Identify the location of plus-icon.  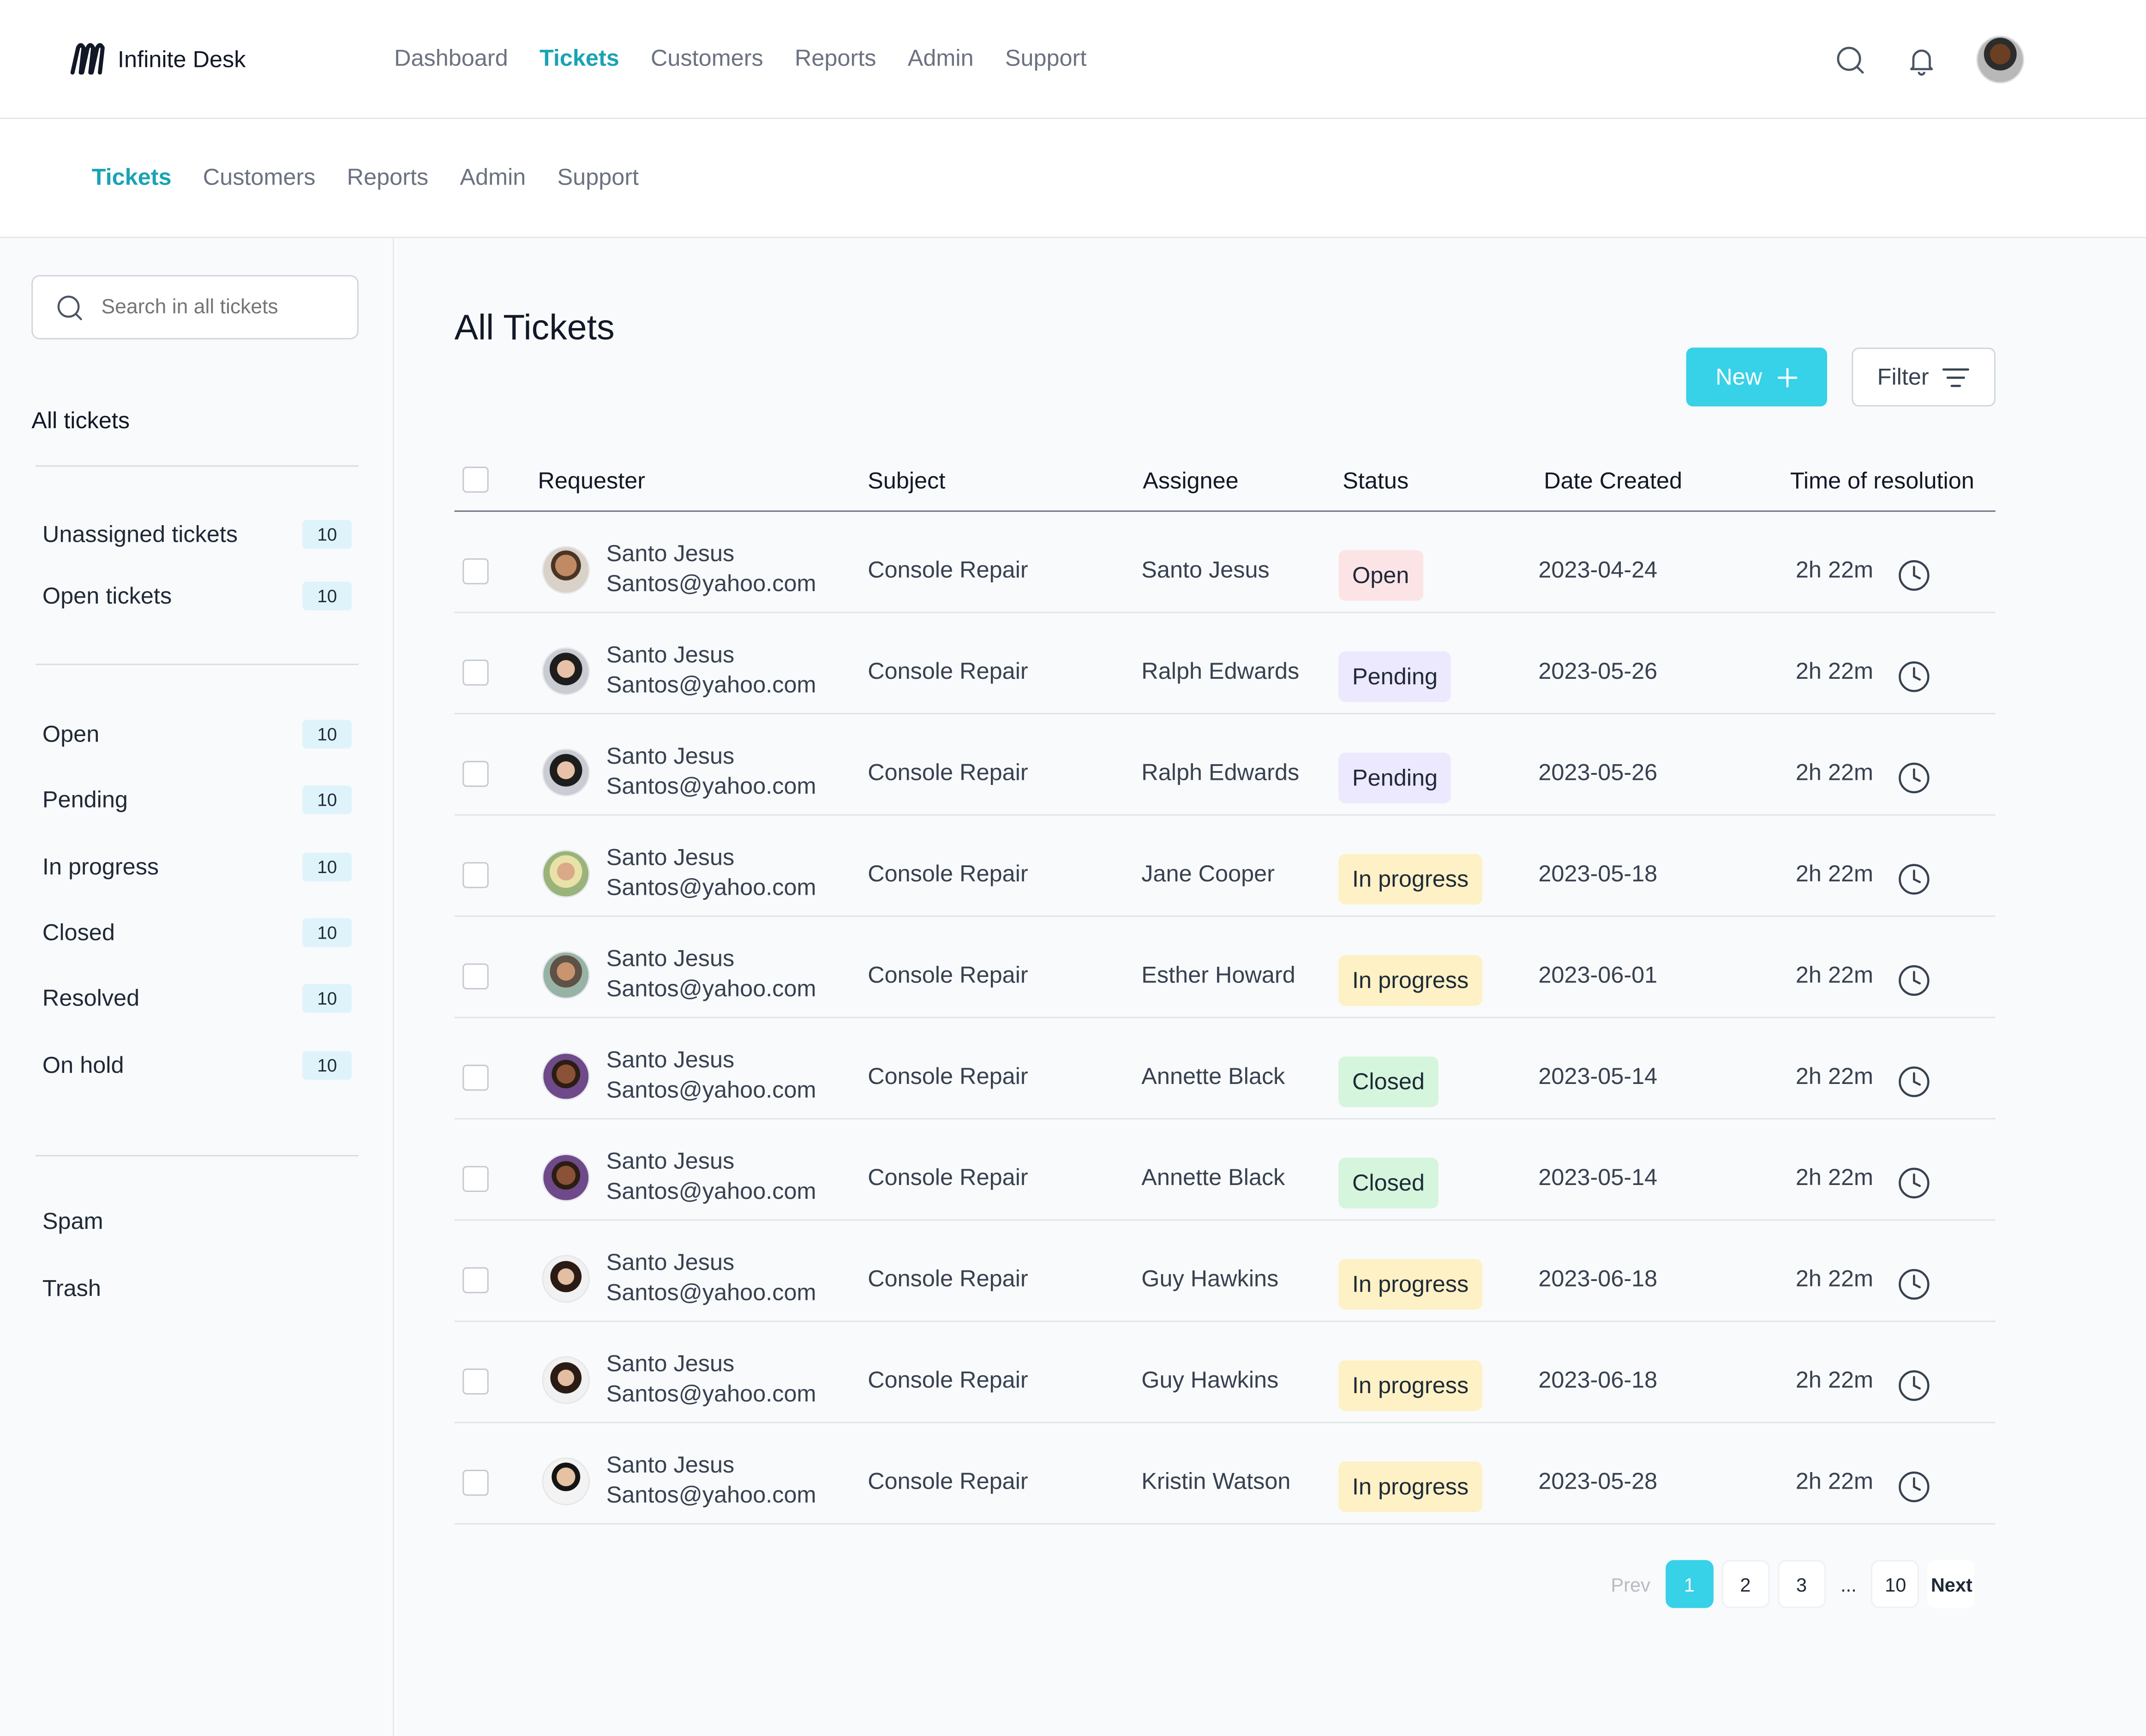
(1787, 377).